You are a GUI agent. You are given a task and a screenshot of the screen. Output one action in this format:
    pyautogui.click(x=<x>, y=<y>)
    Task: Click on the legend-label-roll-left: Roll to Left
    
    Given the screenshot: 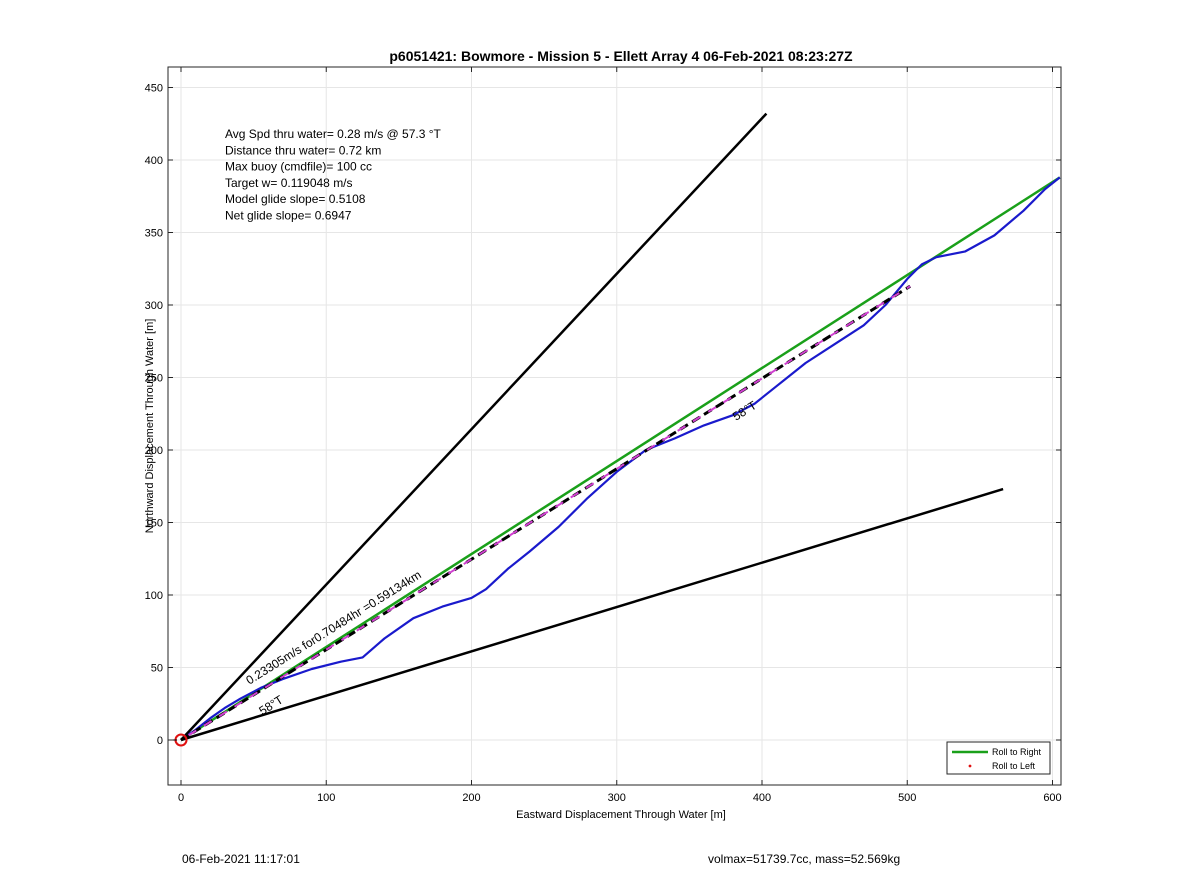 What is the action you would take?
    pyautogui.click(x=1014, y=766)
    